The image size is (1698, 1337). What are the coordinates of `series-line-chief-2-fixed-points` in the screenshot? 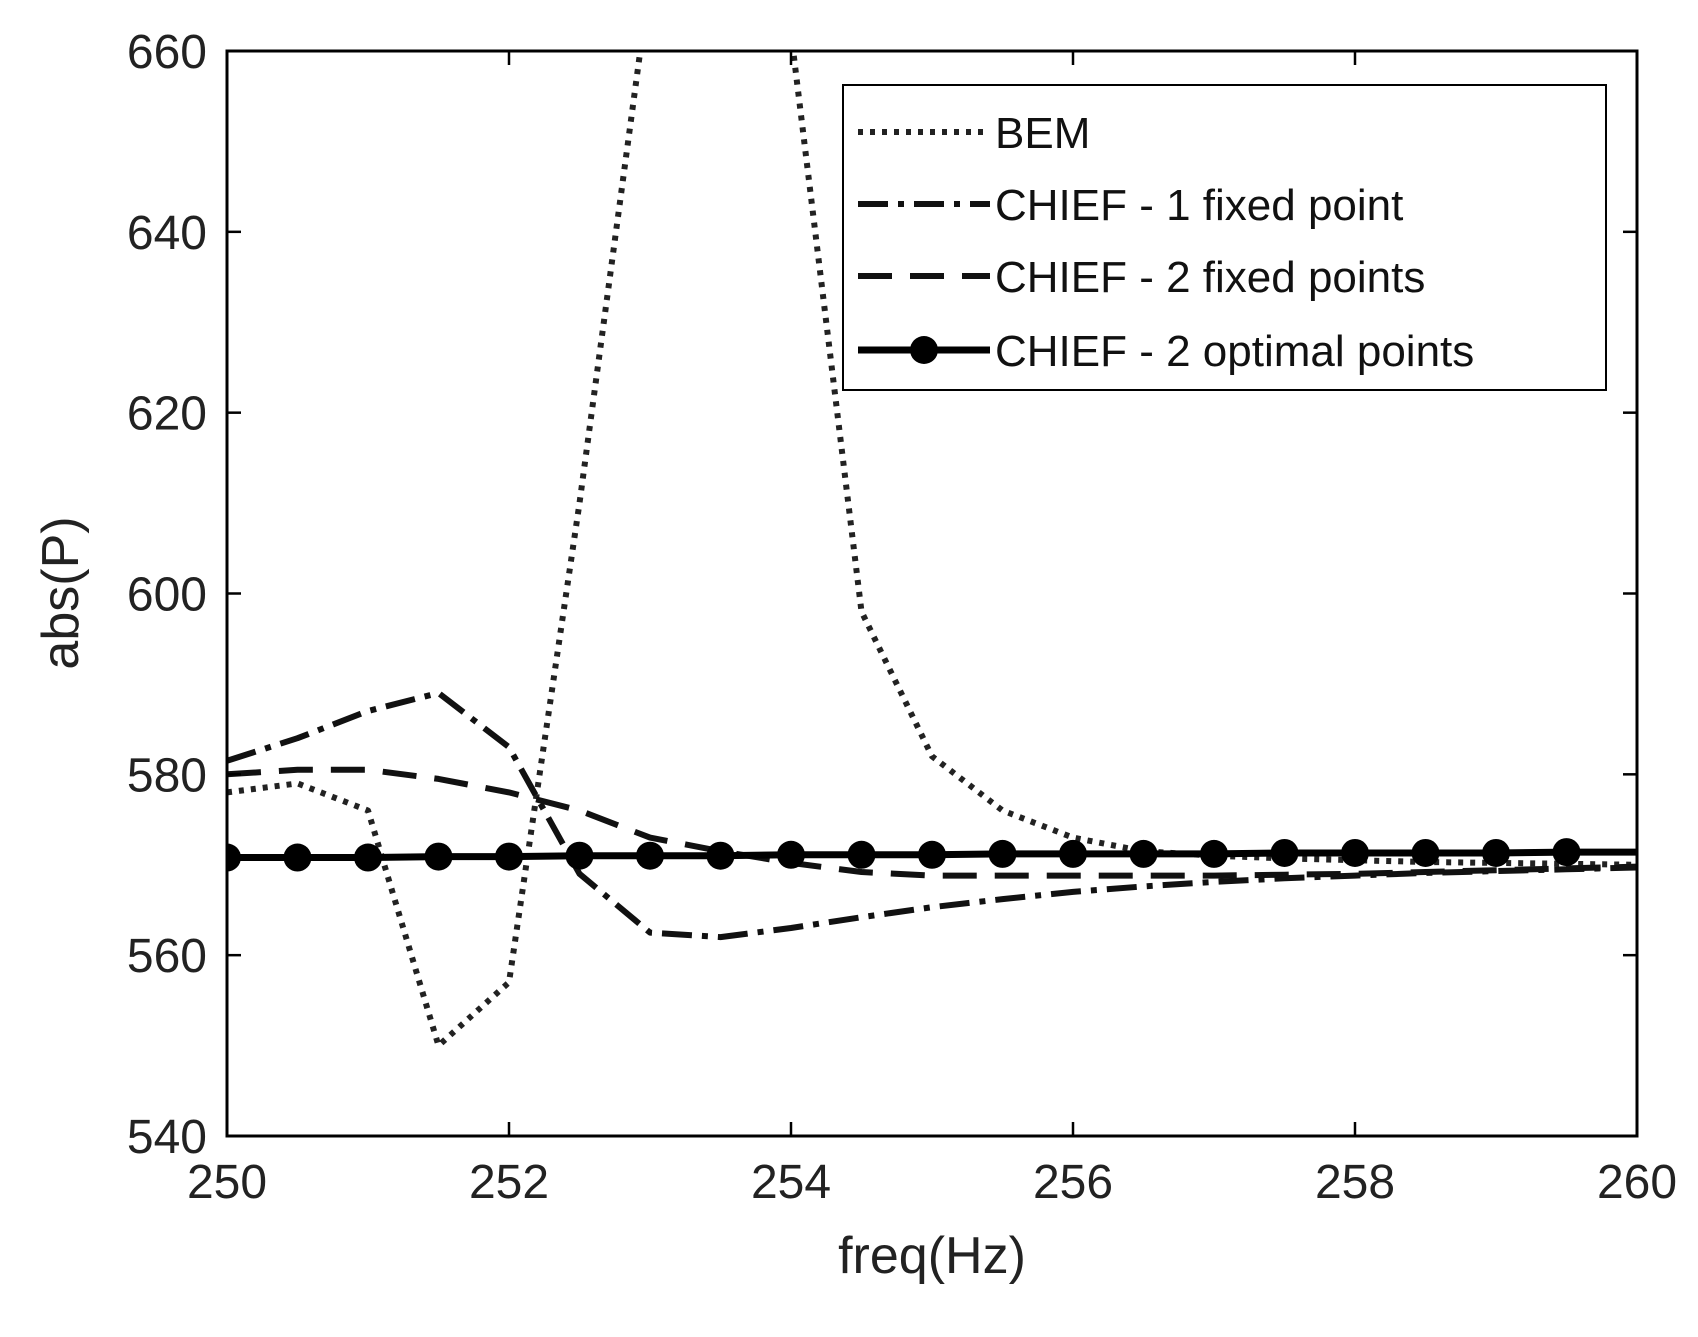 It's located at (932, 822).